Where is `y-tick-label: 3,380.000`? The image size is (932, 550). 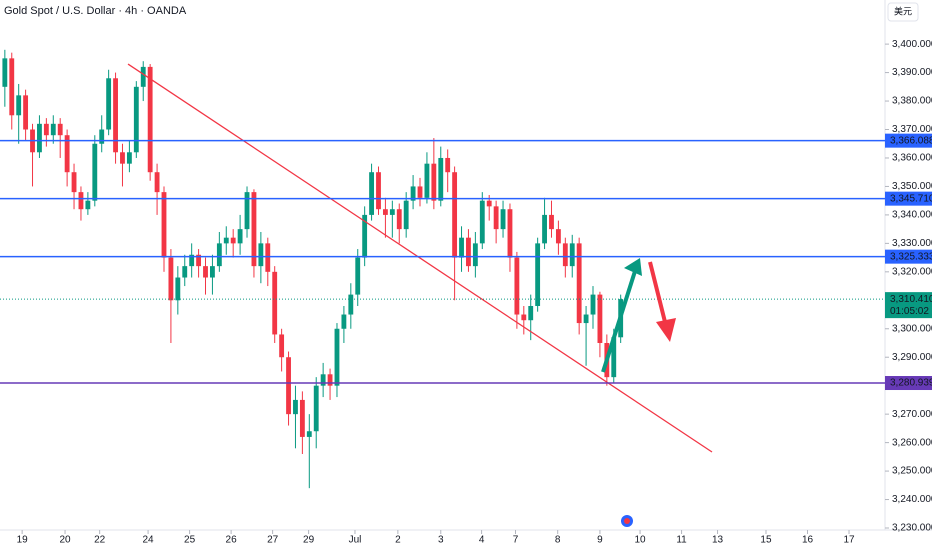
y-tick-label: 3,380.000 is located at coordinates (912, 101).